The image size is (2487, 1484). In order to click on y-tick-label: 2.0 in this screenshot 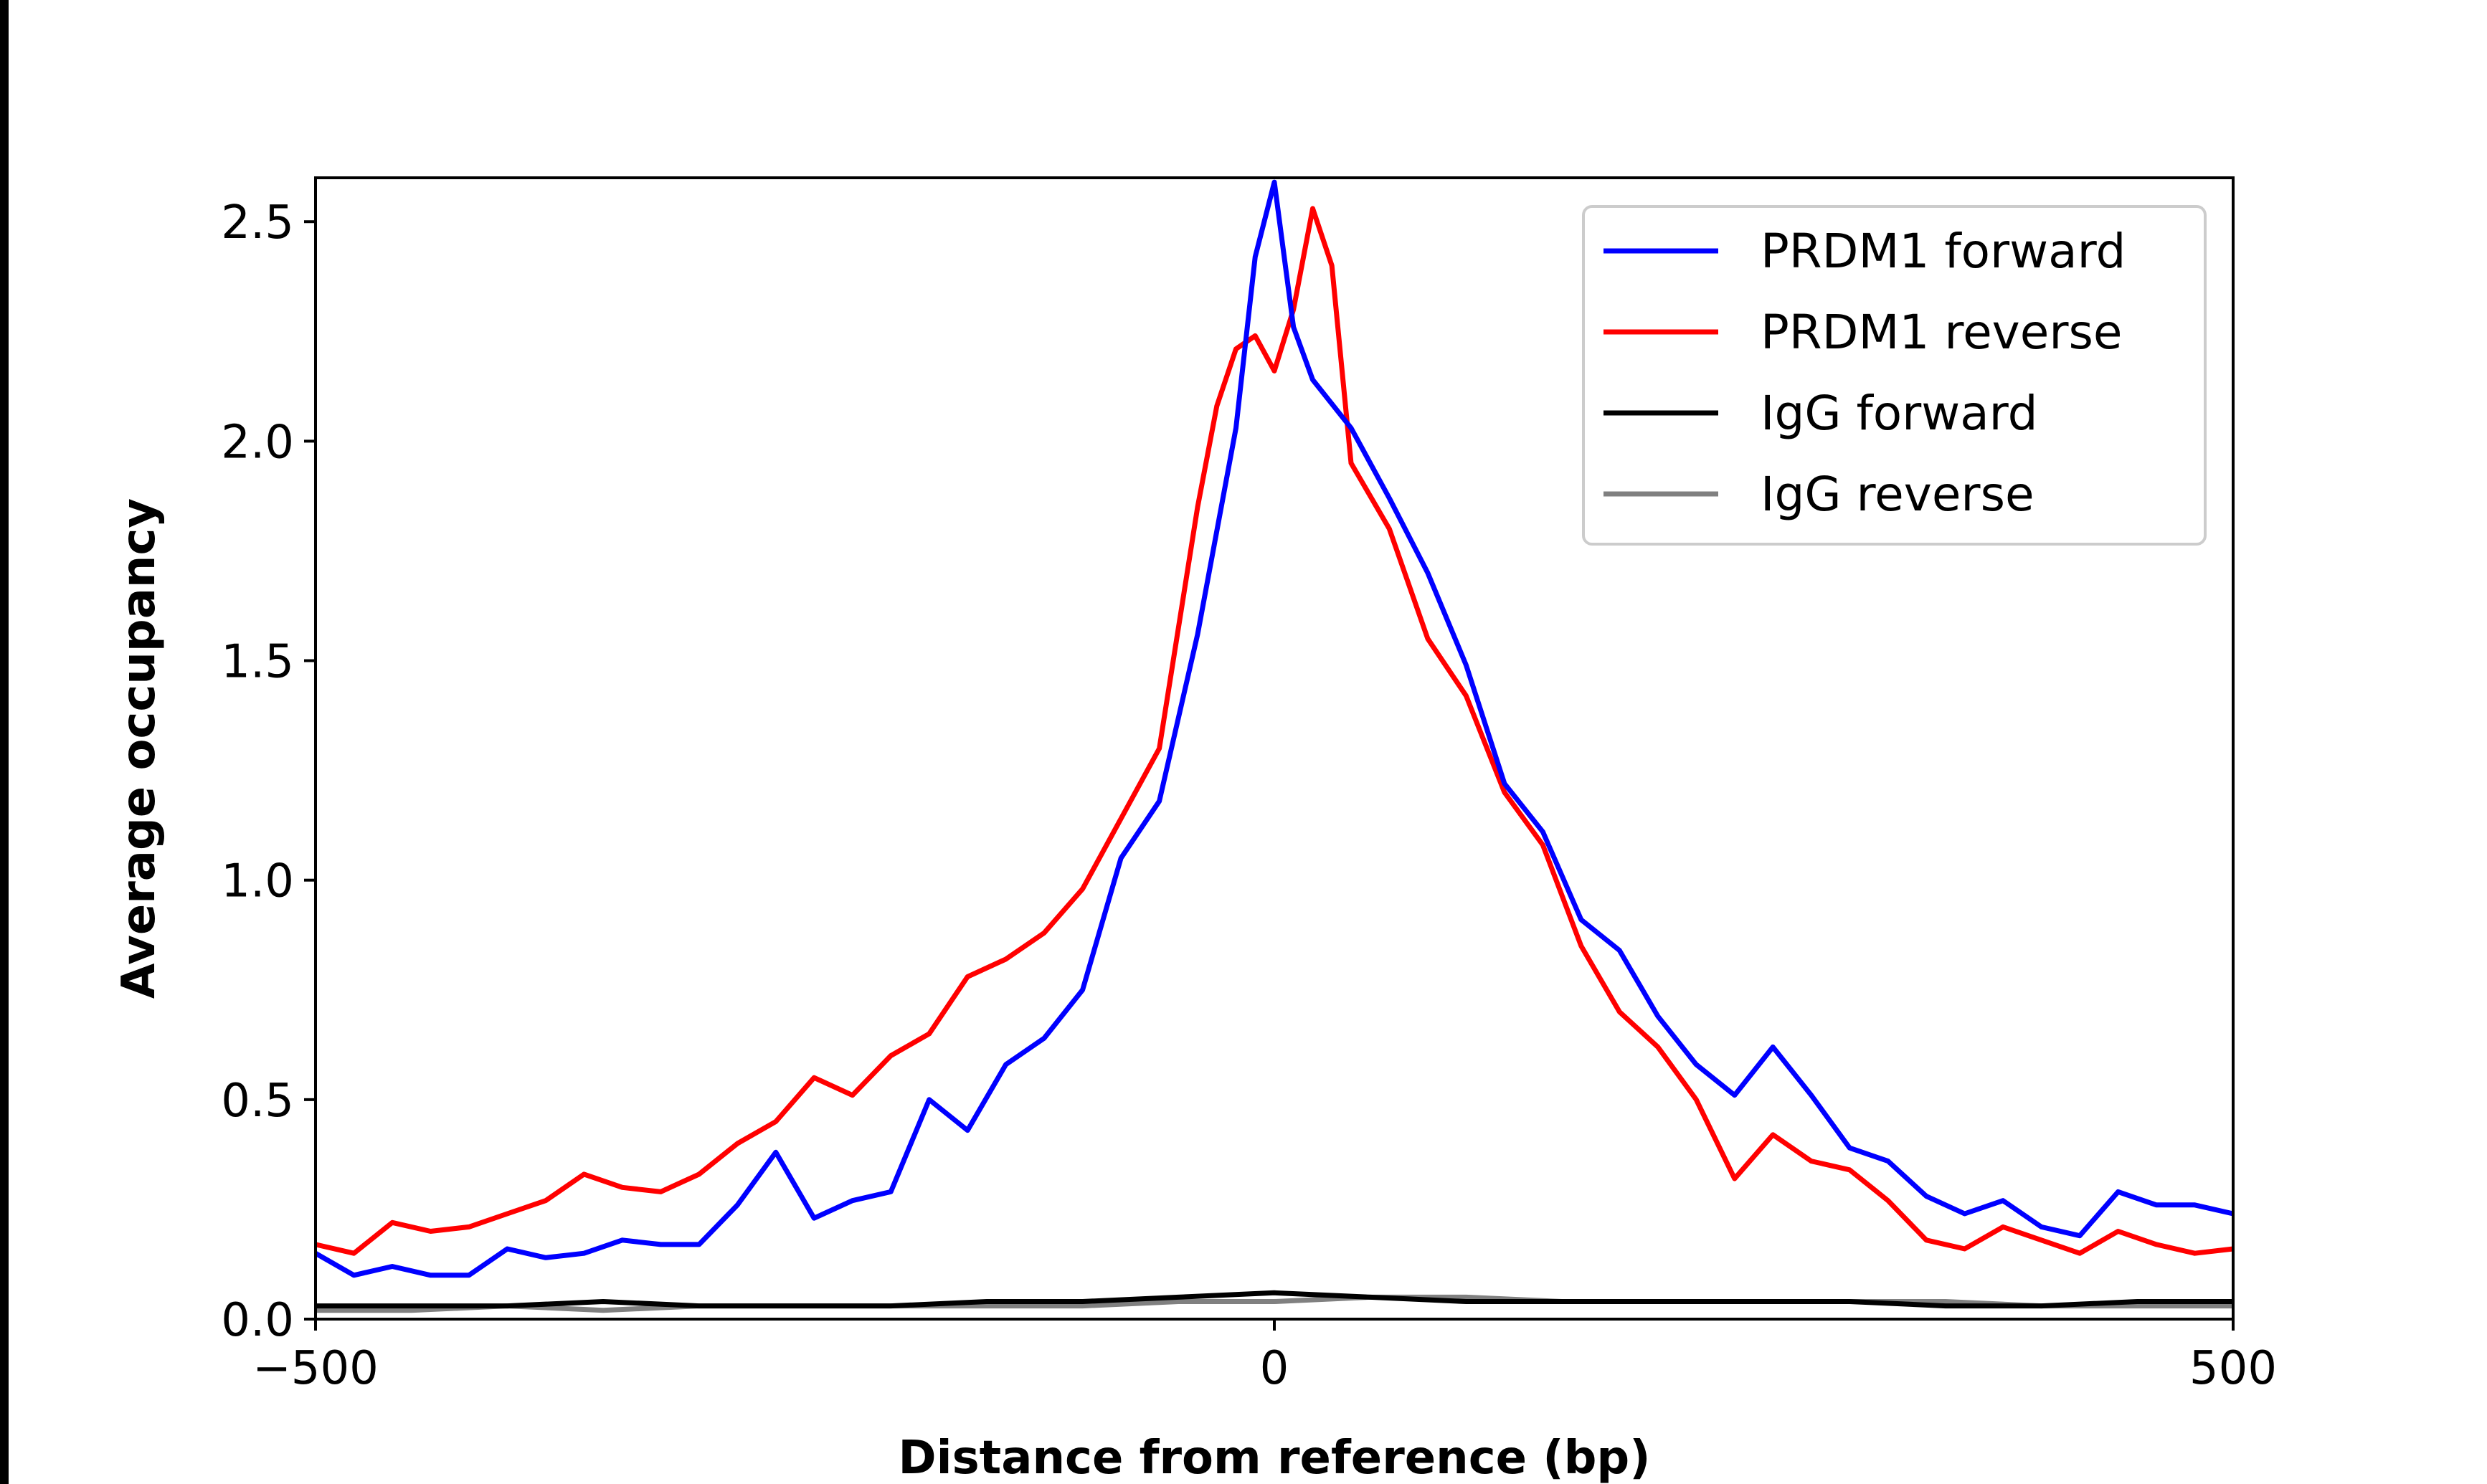, I will do `click(257, 443)`.